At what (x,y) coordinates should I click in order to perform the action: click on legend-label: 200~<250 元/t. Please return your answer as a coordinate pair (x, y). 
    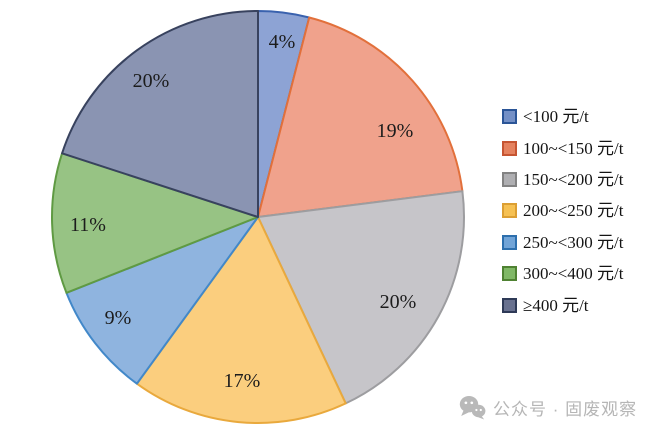
    Looking at the image, I should click on (573, 211).